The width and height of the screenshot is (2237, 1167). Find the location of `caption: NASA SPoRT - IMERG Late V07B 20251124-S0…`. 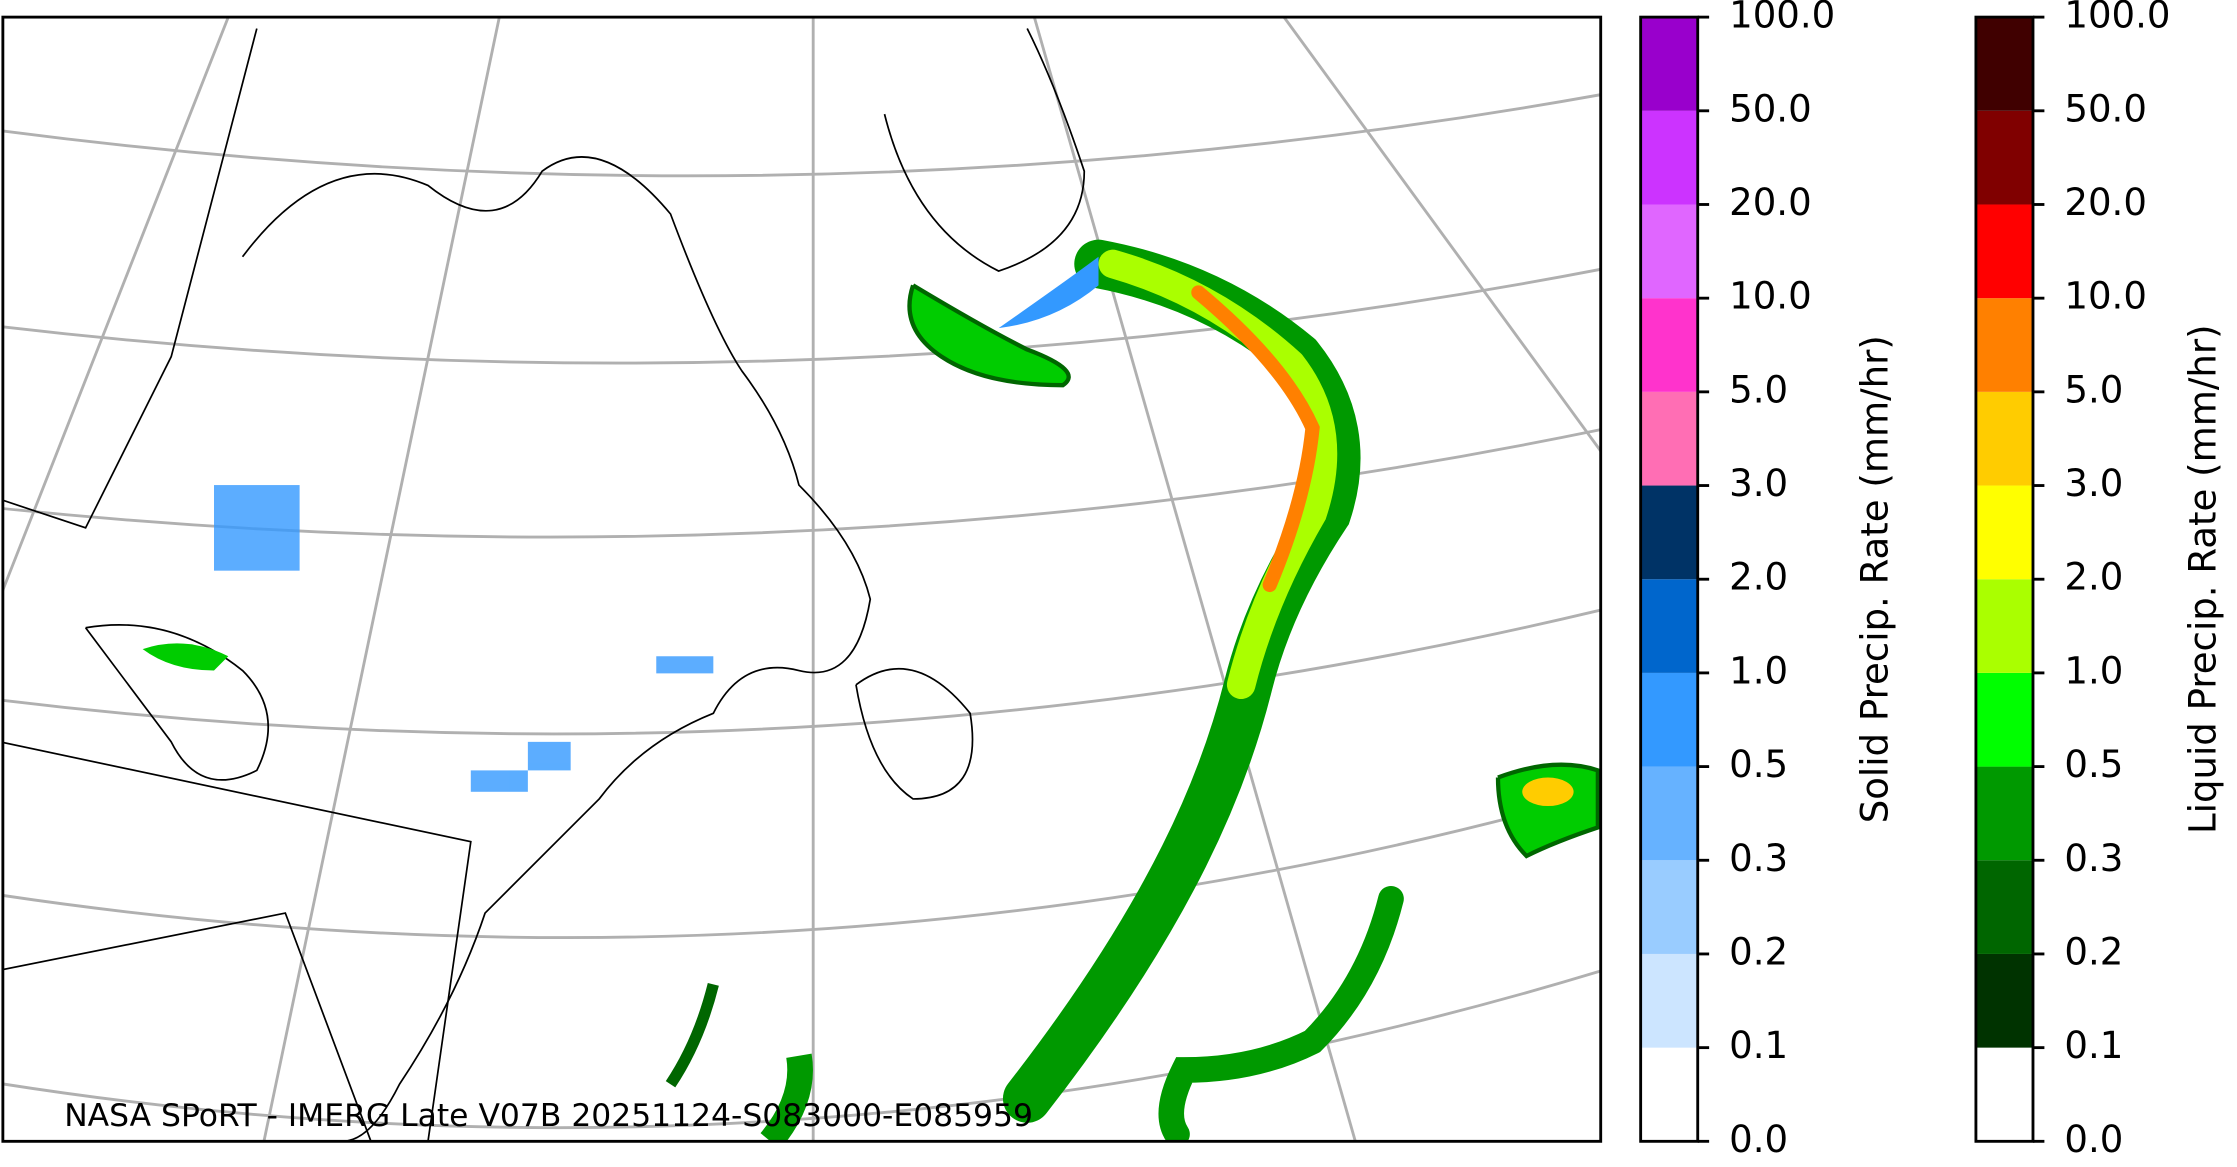

caption: NASA SPoRT - IMERG Late V07B 20251124-S0… is located at coordinates (548, 1116).